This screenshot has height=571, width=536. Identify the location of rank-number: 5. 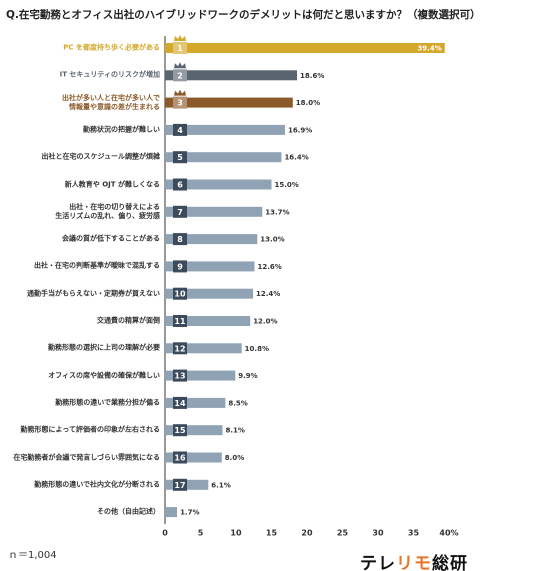
(180, 157).